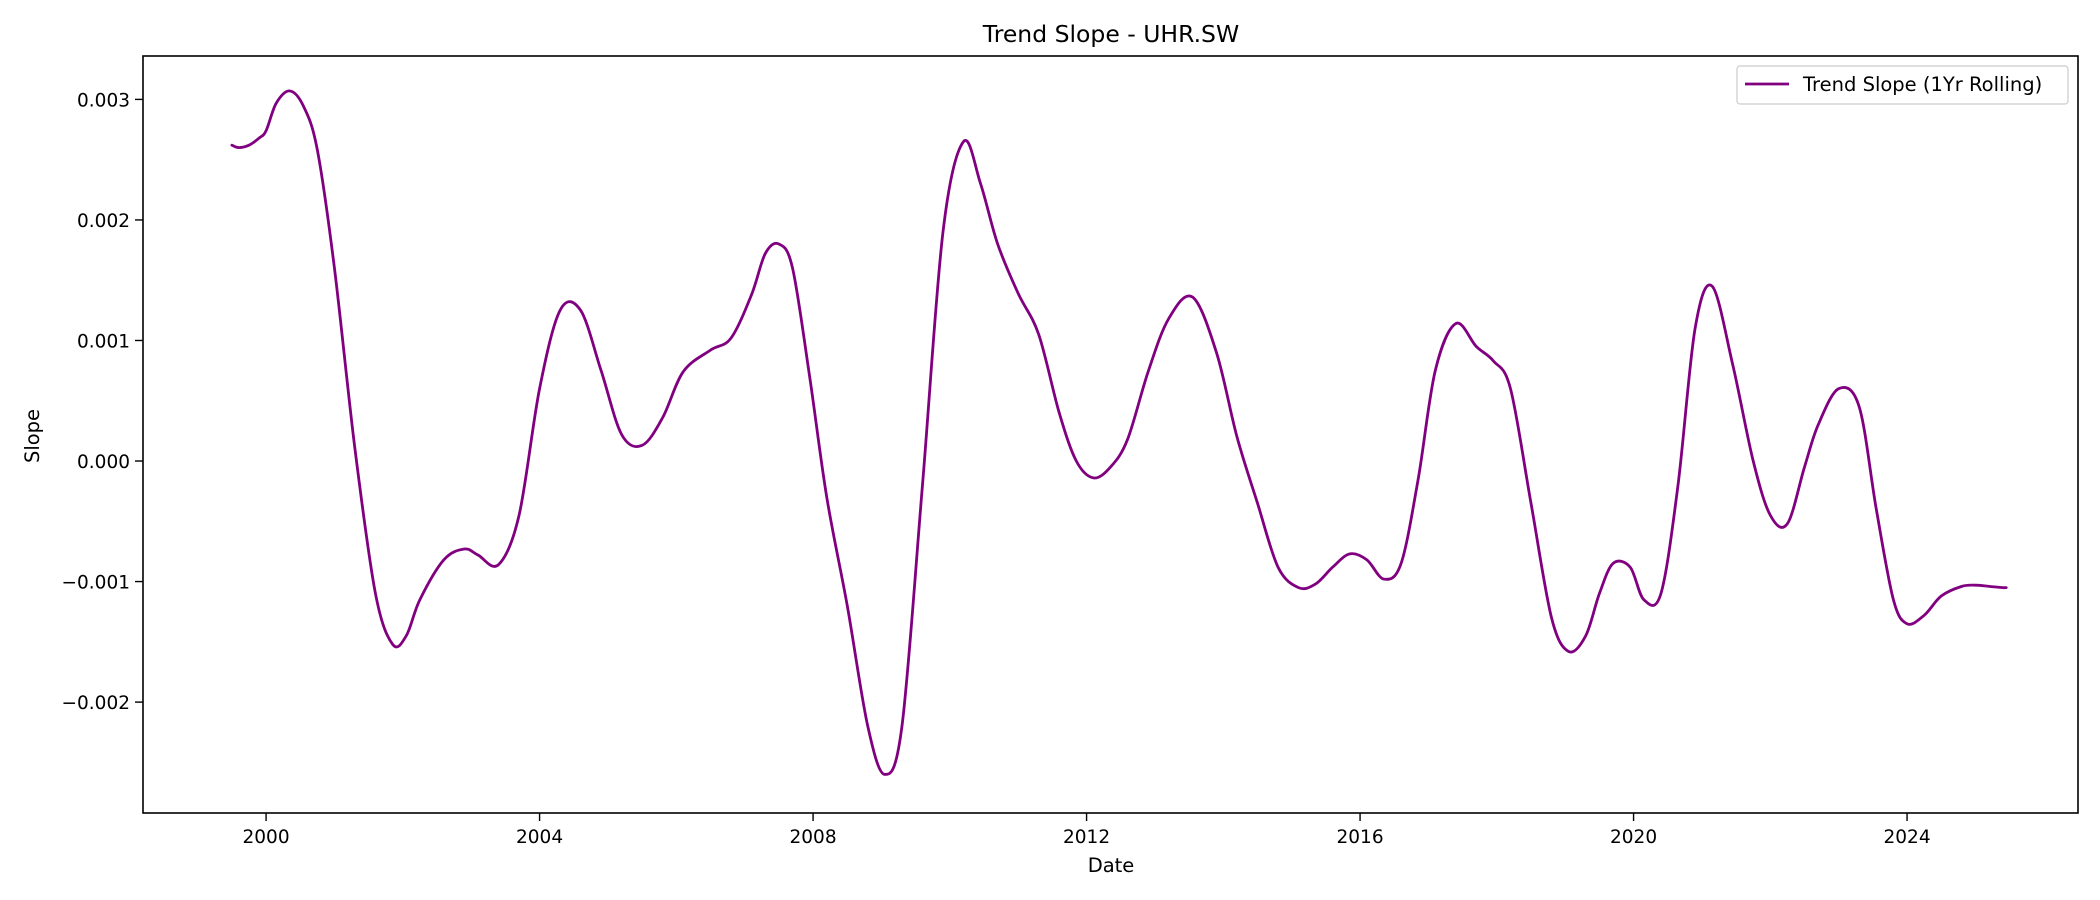  I want to click on y-tick-label: 0.002, so click(103, 221).